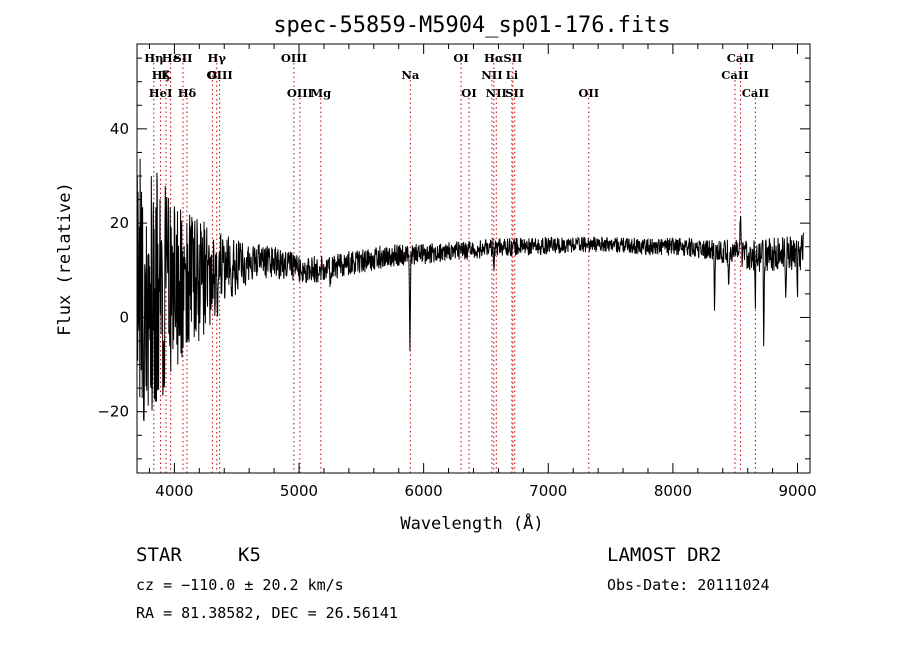  What do you see at coordinates (166, 75) in the screenshot?
I see `line-marker-label: K` at bounding box center [166, 75].